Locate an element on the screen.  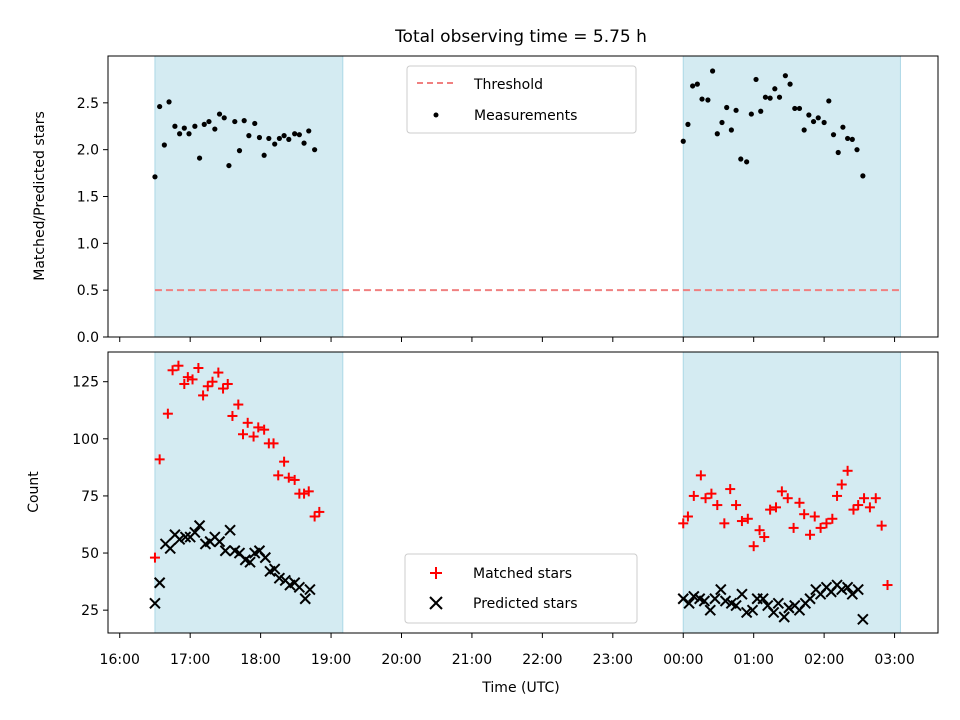
bottom-legend-frame is located at coordinates (521, 588).